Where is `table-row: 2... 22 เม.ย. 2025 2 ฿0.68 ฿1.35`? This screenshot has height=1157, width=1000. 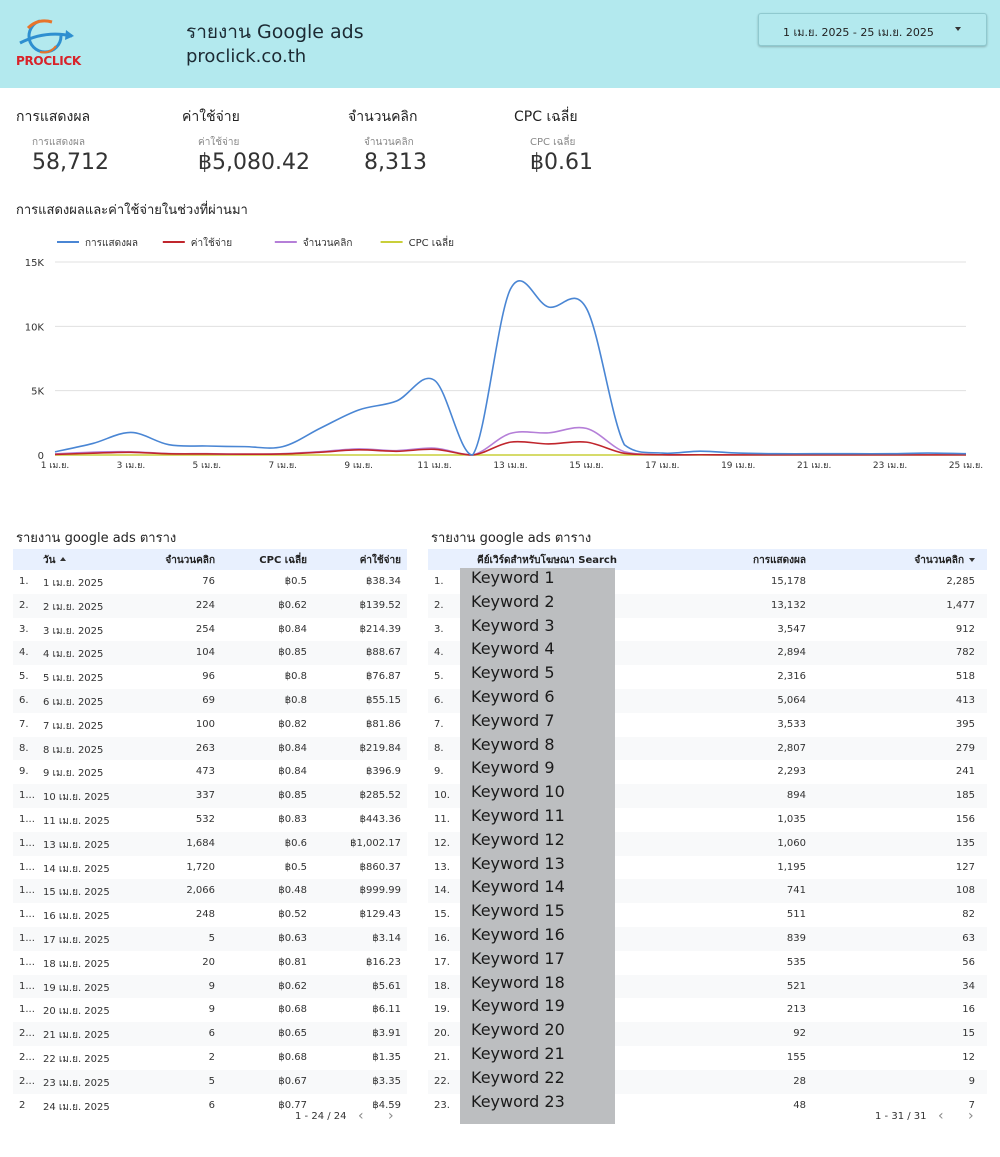
table-row: 2... 22 เม.ย. 2025 2 ฿0.68 ฿1.35 is located at coordinates (210, 1058).